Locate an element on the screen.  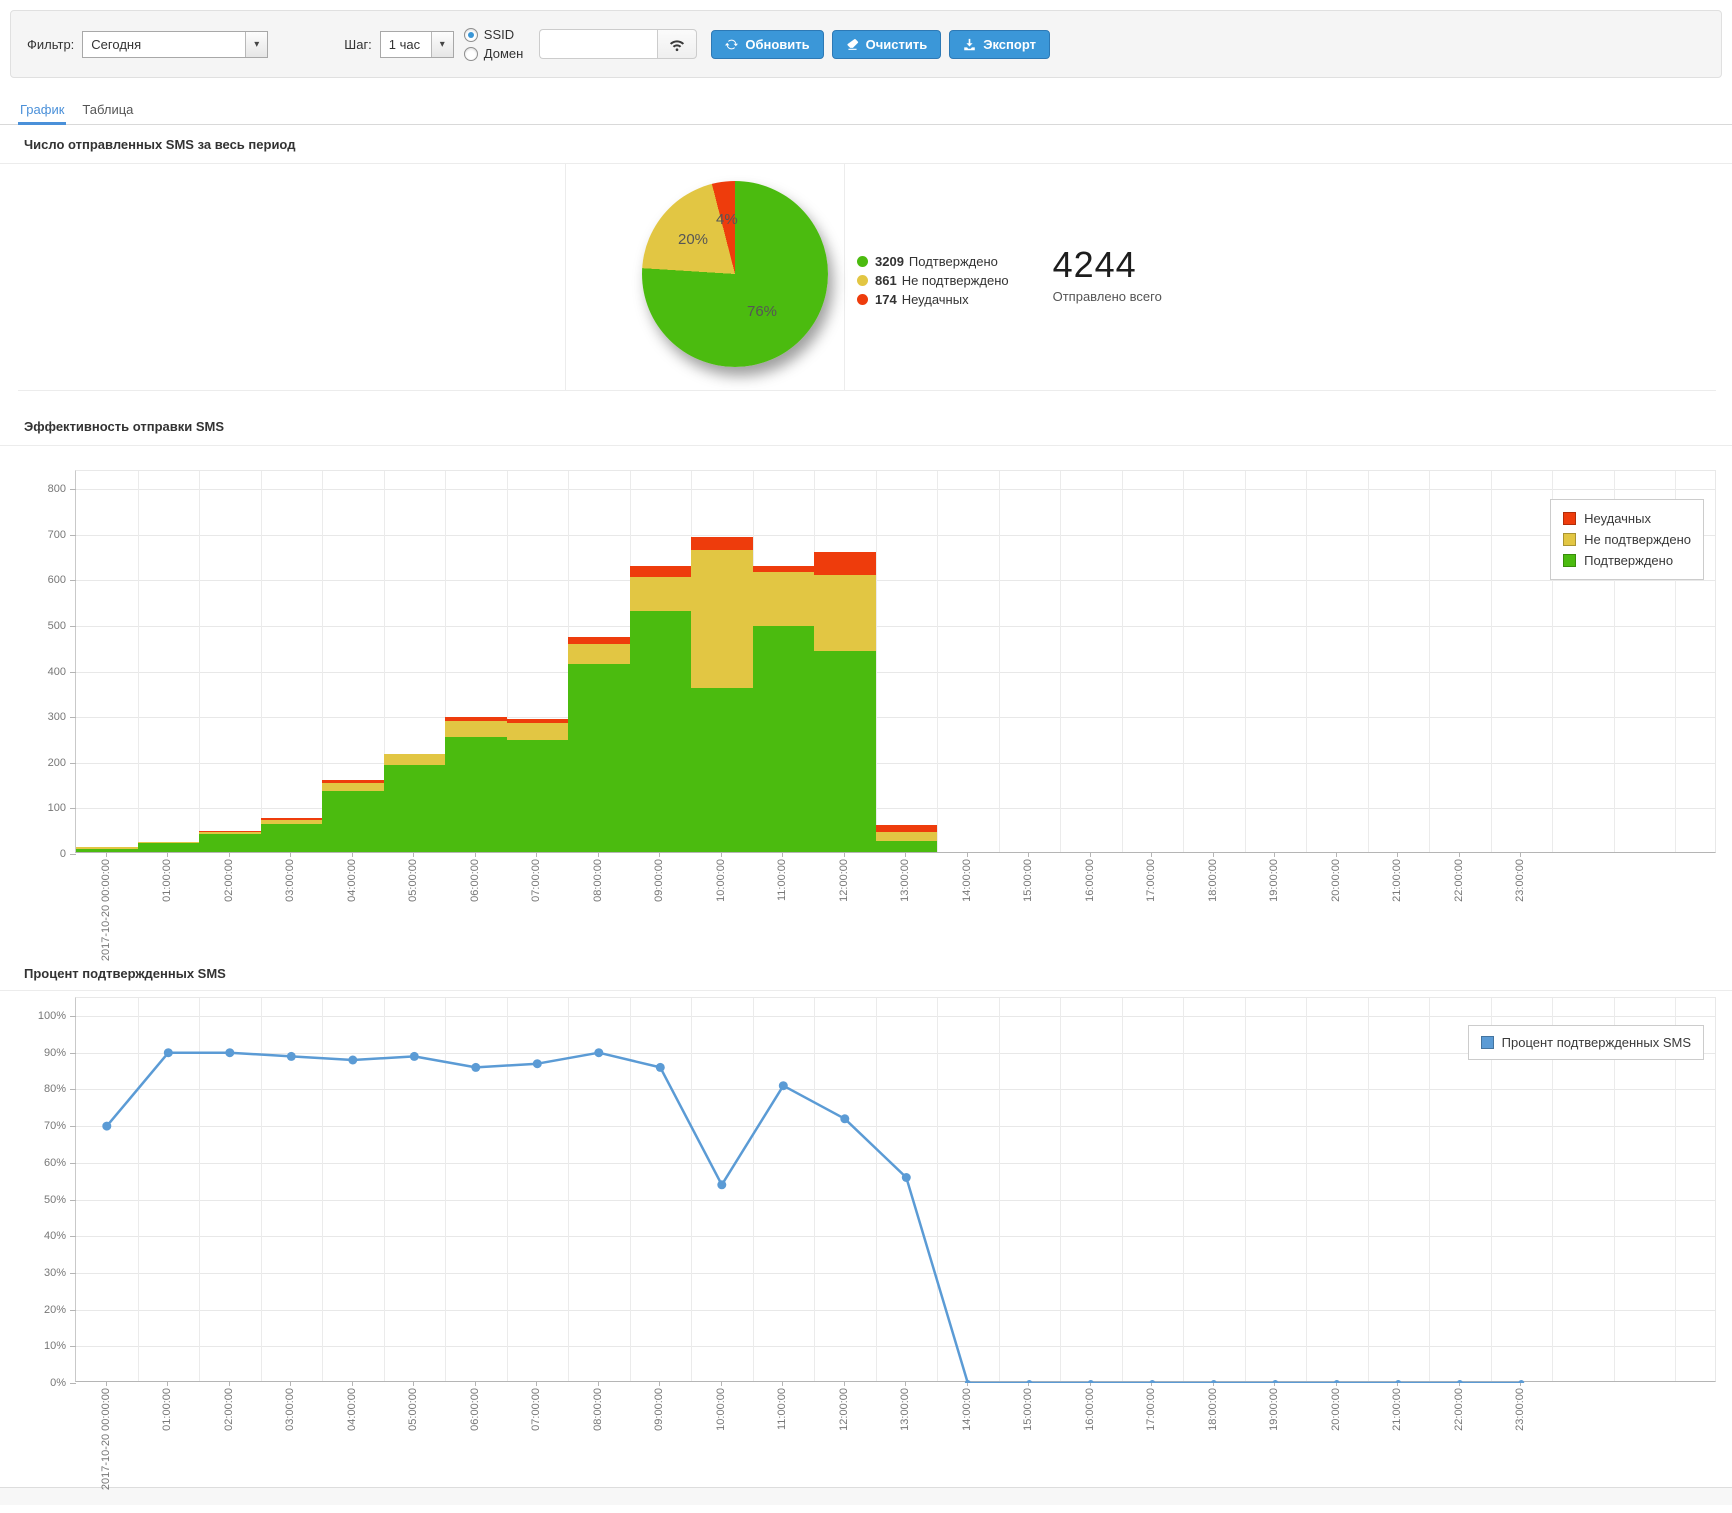
filter-select: Сегодня ▾ is located at coordinates (175, 44).